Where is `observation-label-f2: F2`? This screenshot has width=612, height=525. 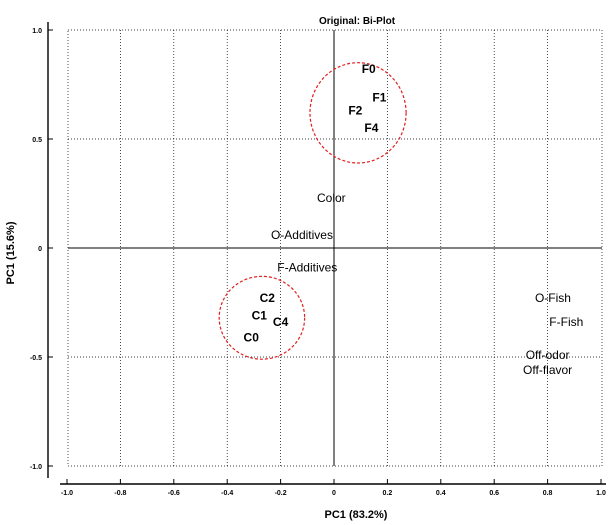 observation-label-f2: F2 is located at coordinates (355, 111).